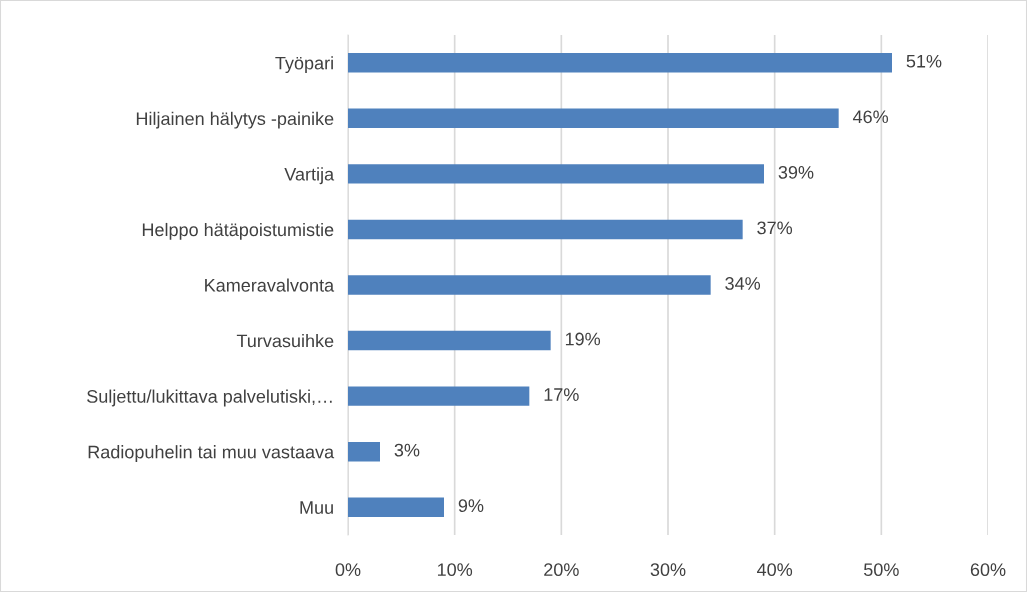 The image size is (1027, 592). Describe the element at coordinates (316, 507) in the screenshot. I see `y-tick-label: Muu` at that location.